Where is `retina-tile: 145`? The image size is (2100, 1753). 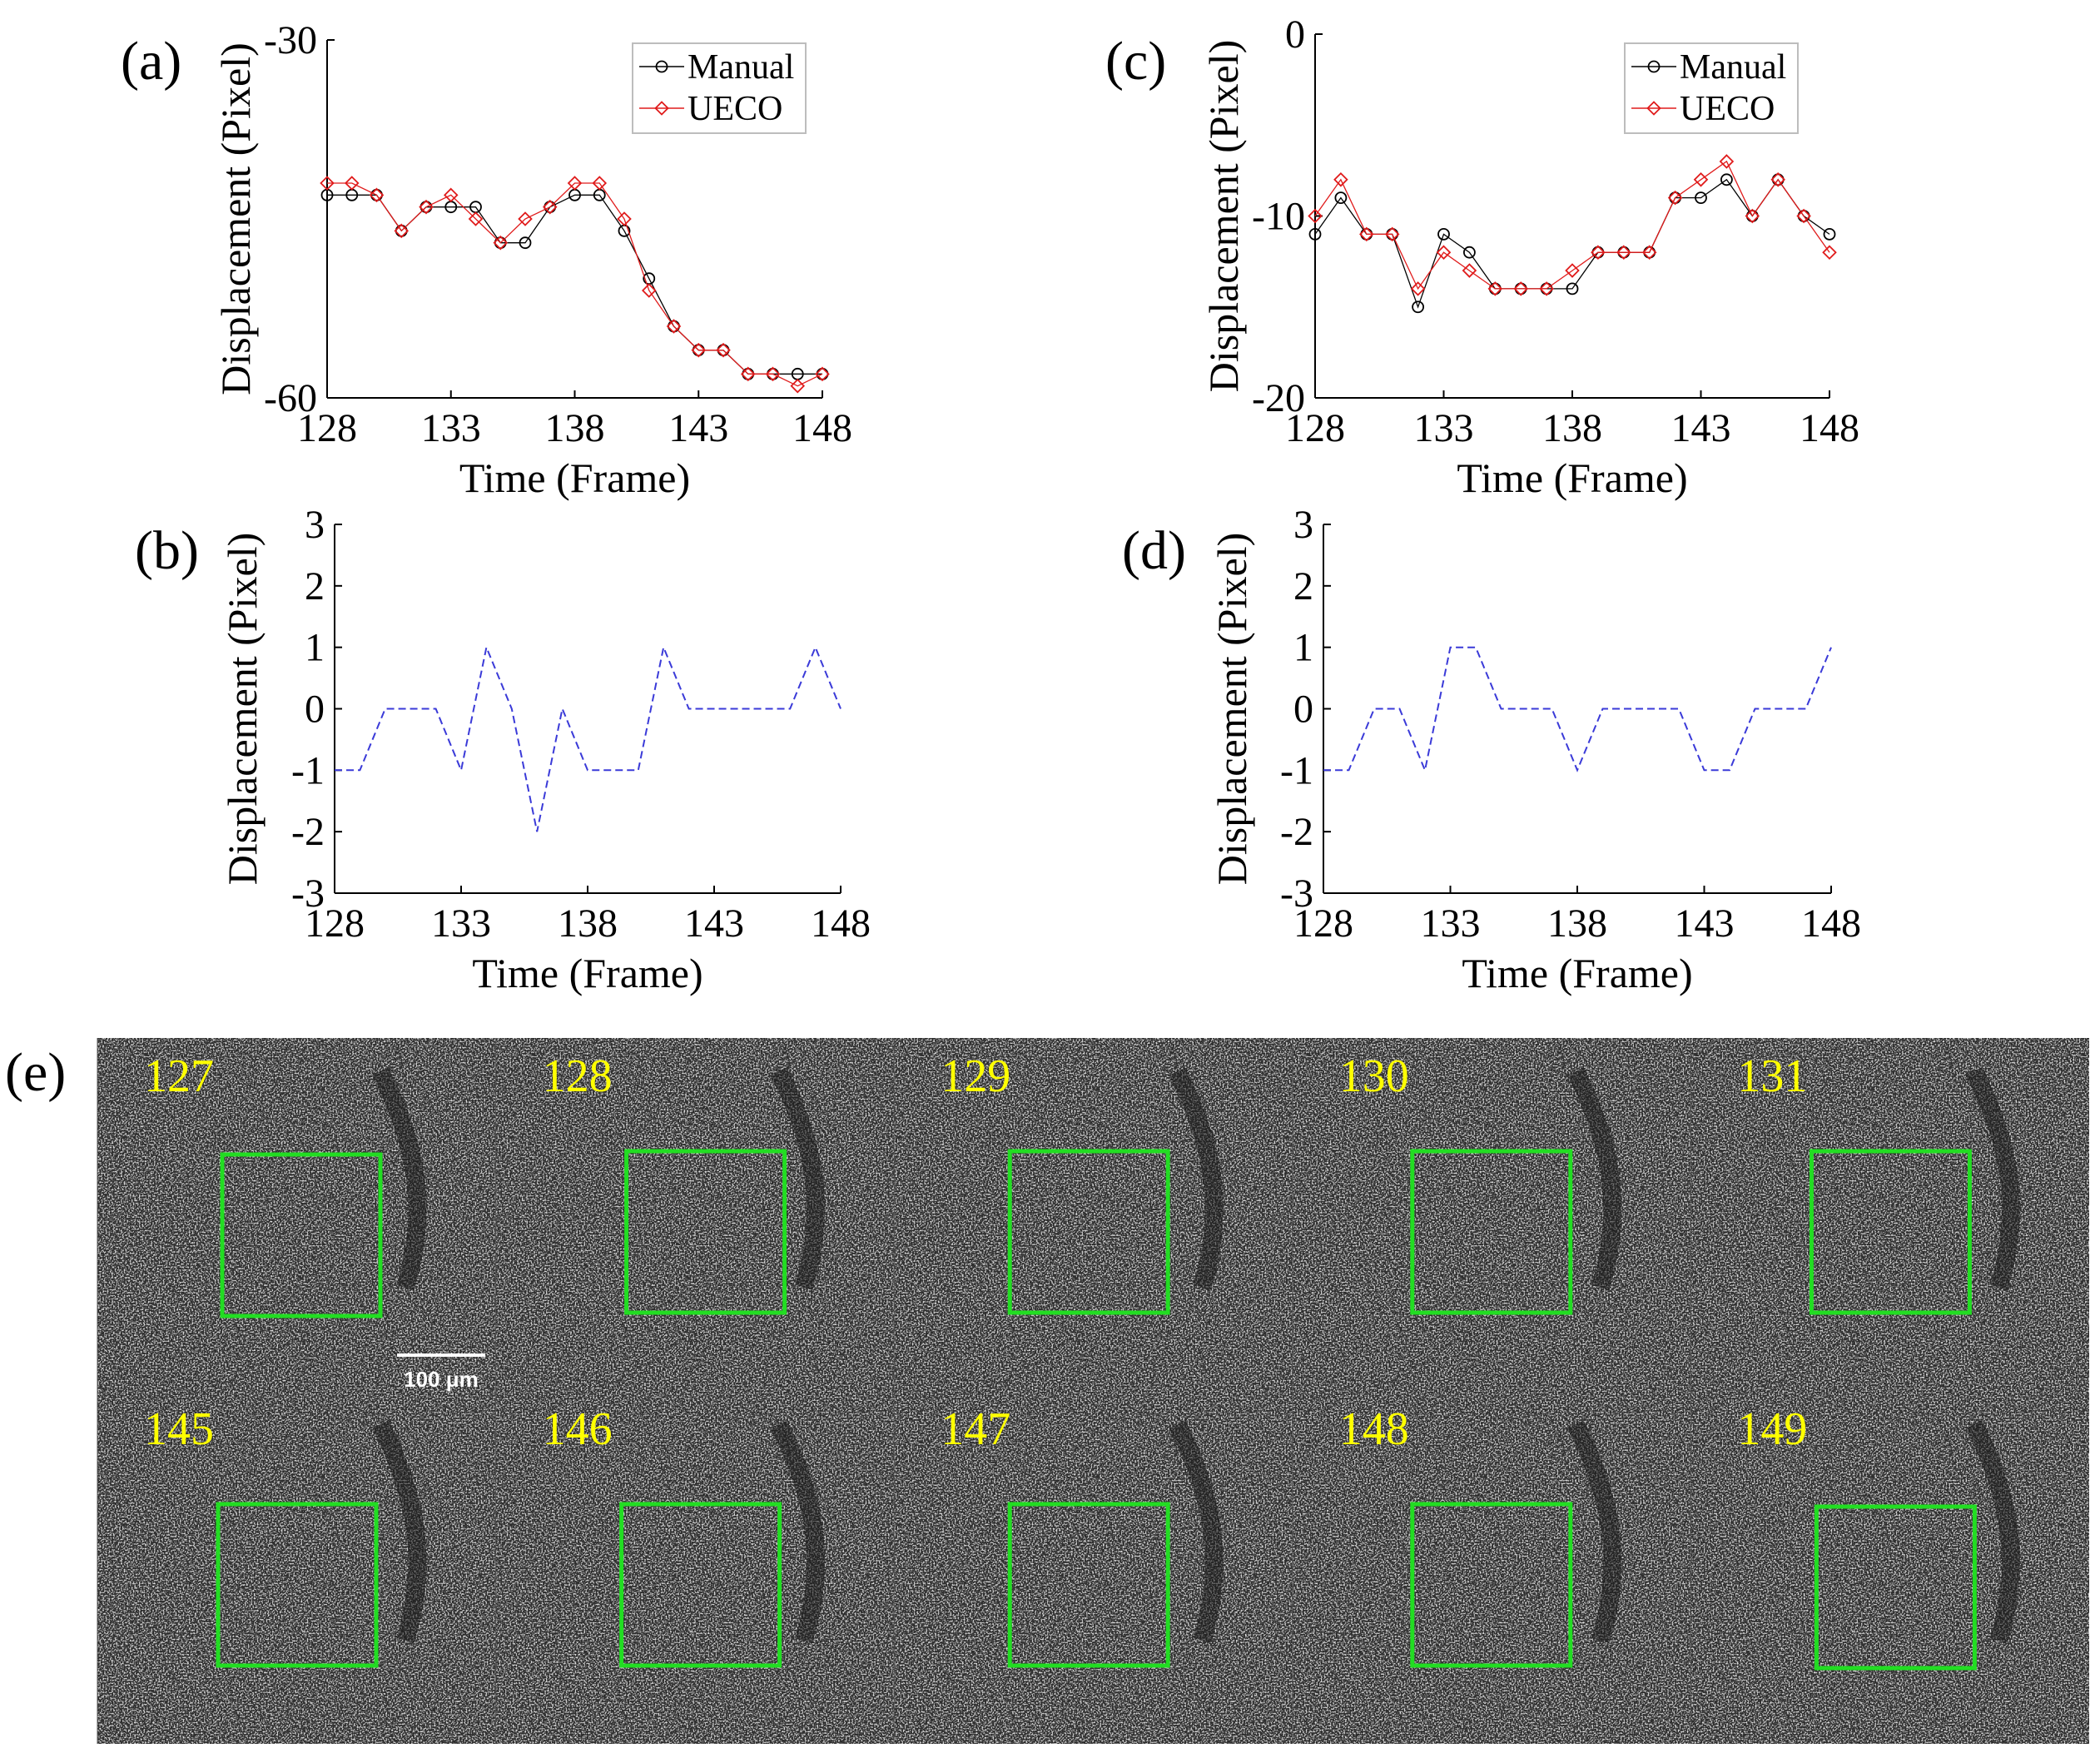 retina-tile: 145 is located at coordinates (297, 1567).